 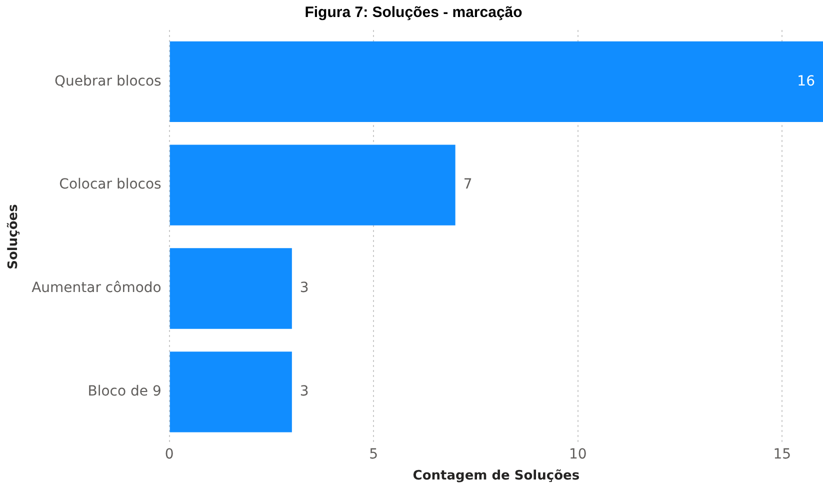 I want to click on x-tick-label: 5, so click(x=373, y=454).